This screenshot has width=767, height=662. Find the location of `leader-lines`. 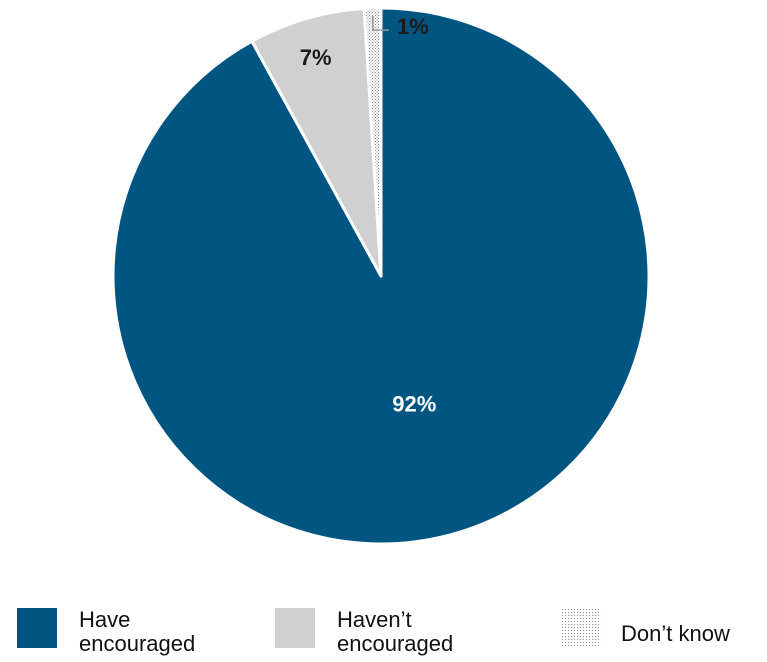

leader-lines is located at coordinates (380, 23).